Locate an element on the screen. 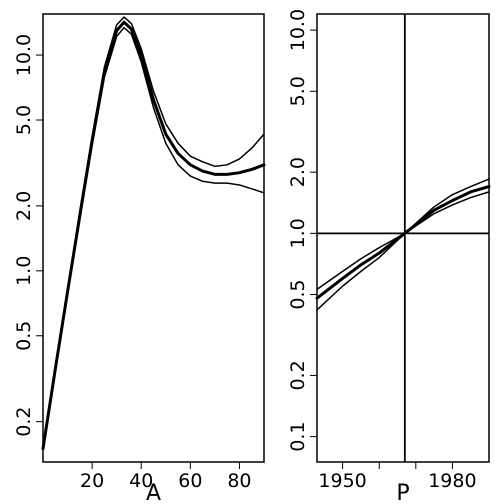  x-axis-label: P is located at coordinates (402, 492).